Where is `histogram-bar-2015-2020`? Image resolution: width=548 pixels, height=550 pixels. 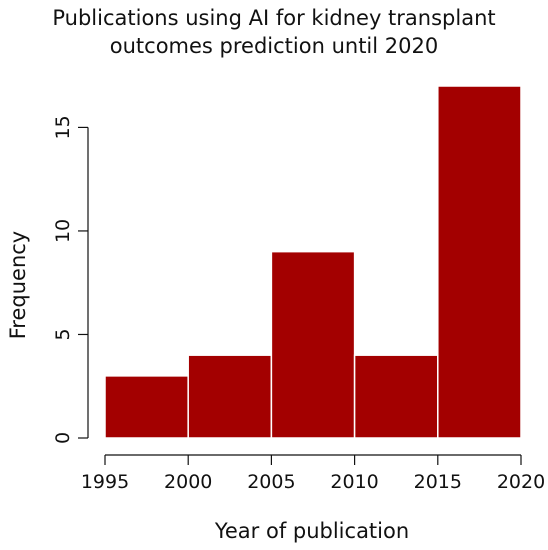 histogram-bar-2015-2020 is located at coordinates (479, 262).